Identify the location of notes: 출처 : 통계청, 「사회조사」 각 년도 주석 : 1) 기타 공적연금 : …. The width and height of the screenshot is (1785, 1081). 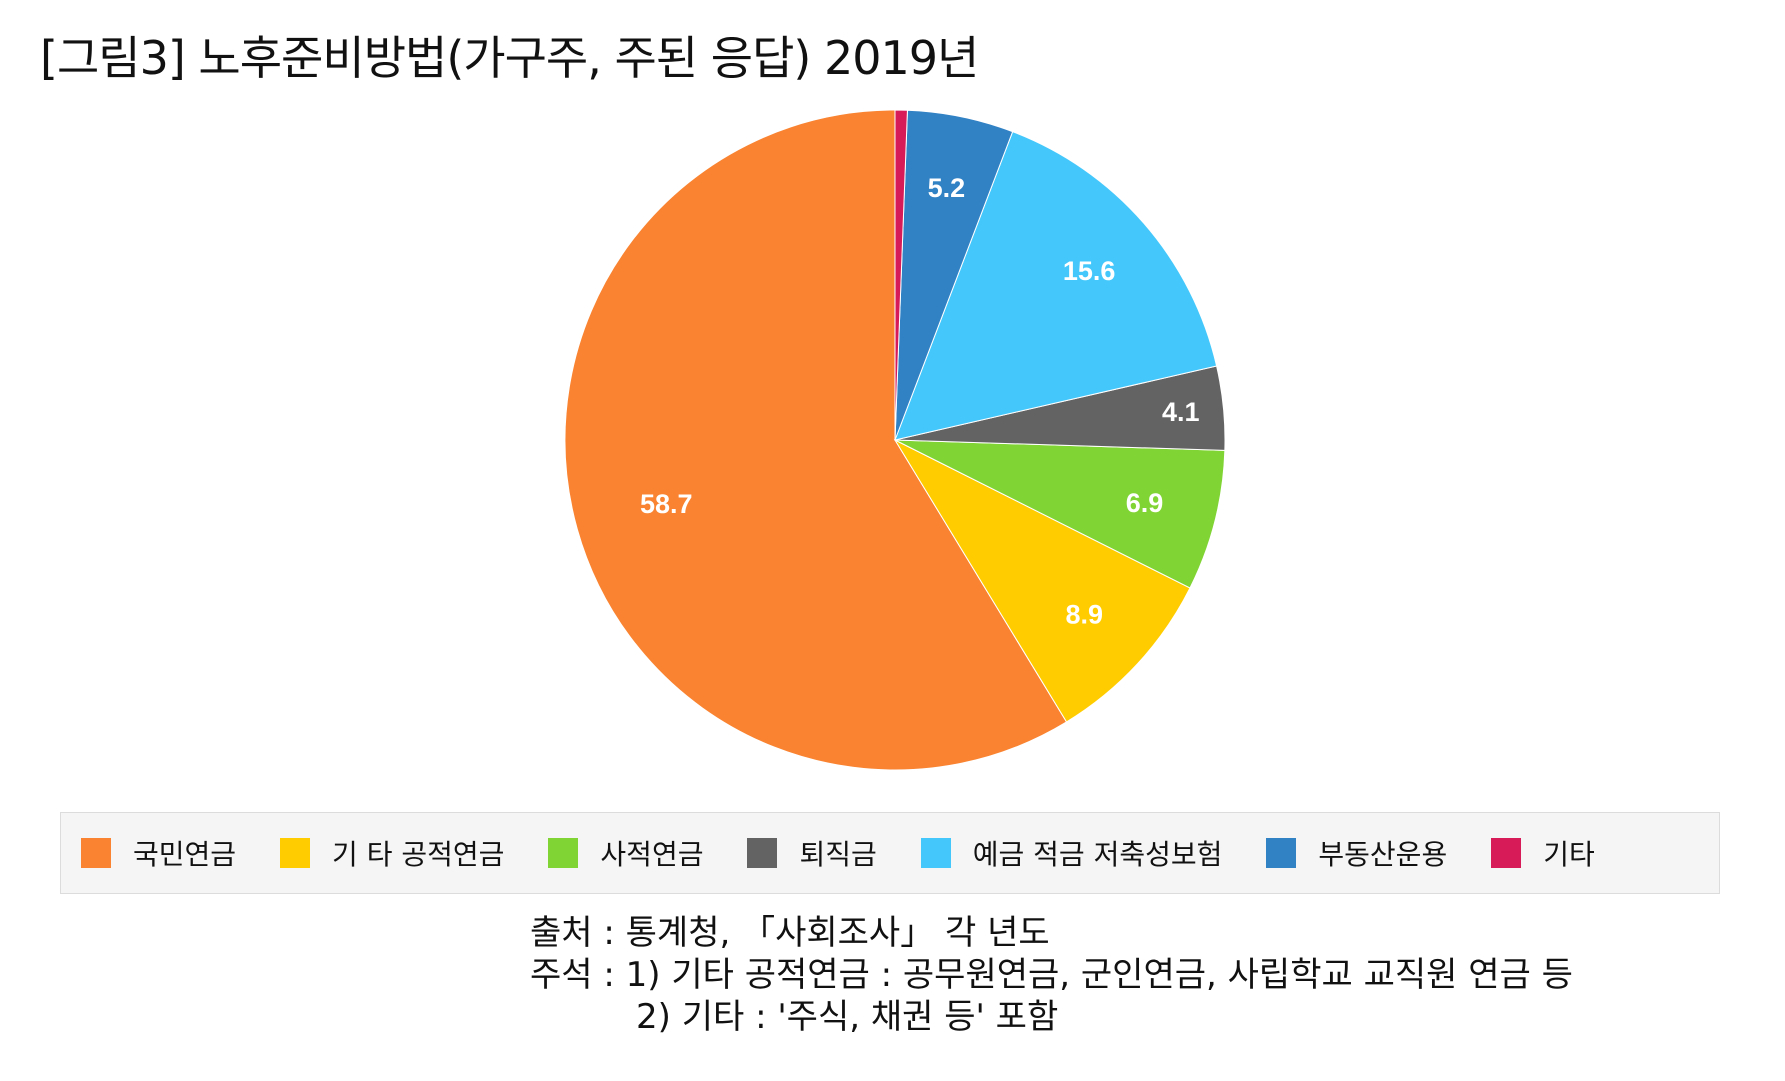
(1051, 975).